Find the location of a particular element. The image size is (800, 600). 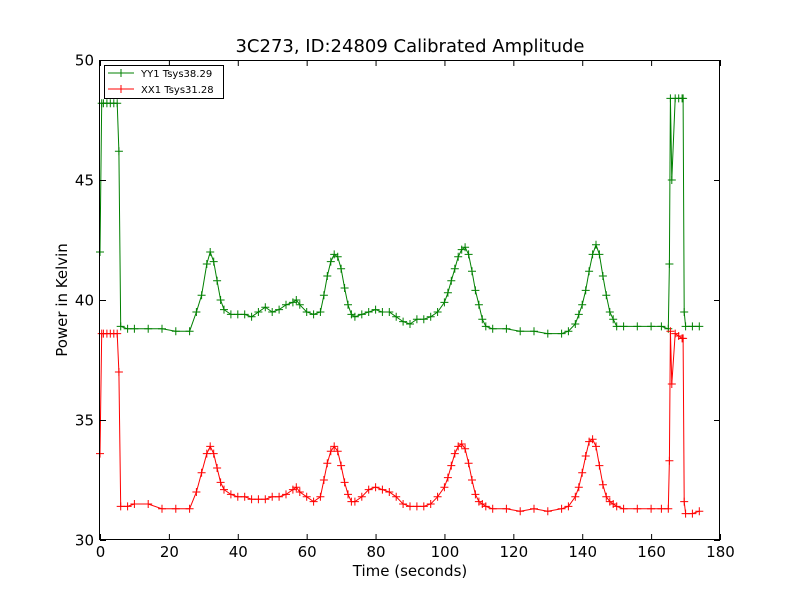

y-tick-label: 40 is located at coordinates (84, 301).